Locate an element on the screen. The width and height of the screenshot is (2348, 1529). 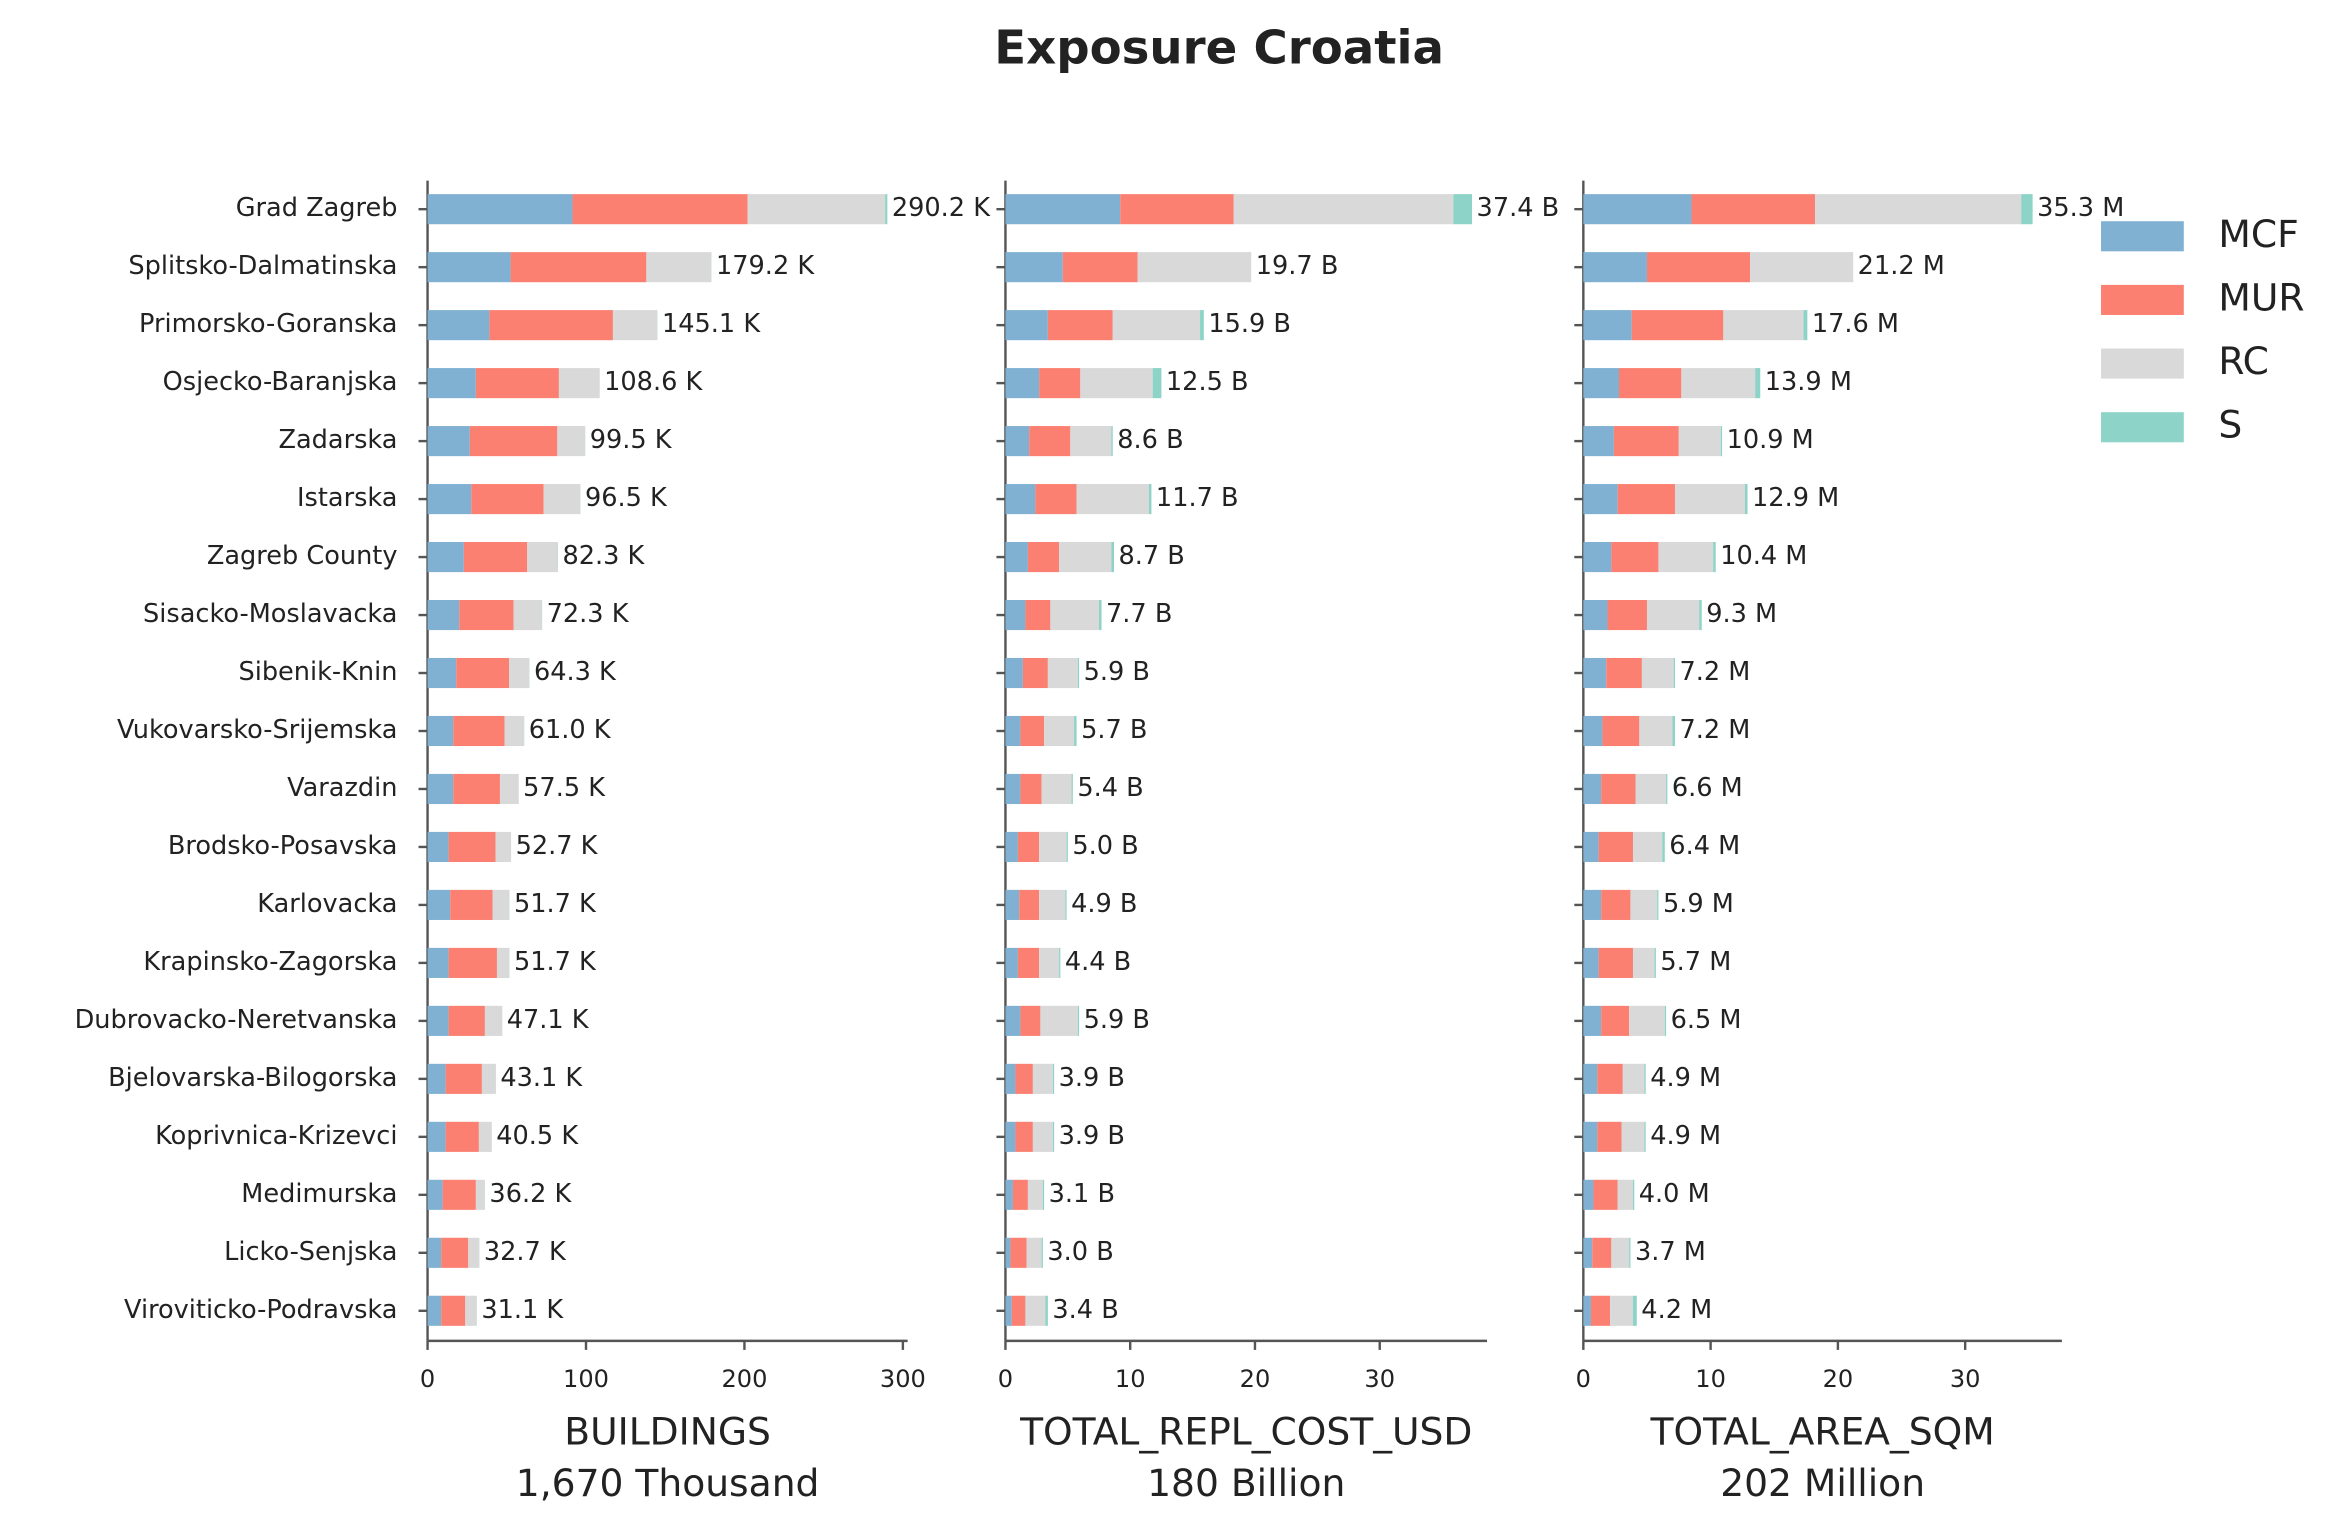
total-label: 7.2 M is located at coordinates (1714, 672).